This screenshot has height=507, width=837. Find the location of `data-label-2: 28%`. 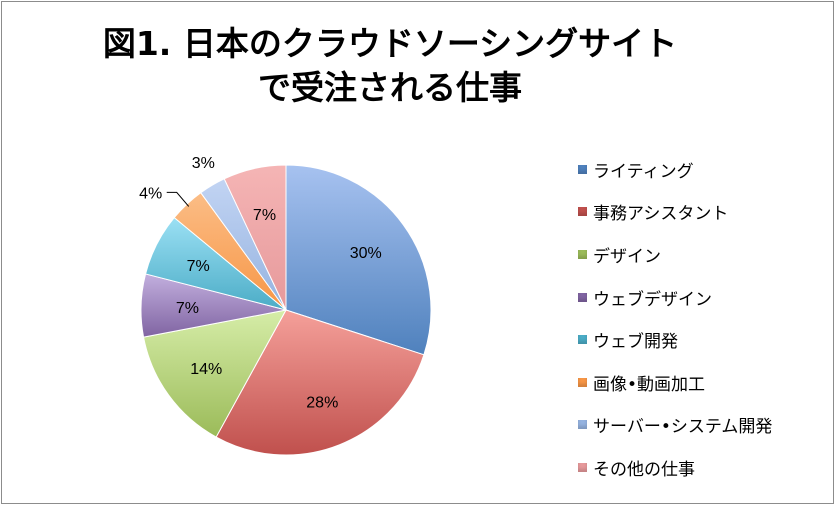

data-label-2: 28% is located at coordinates (322, 403).